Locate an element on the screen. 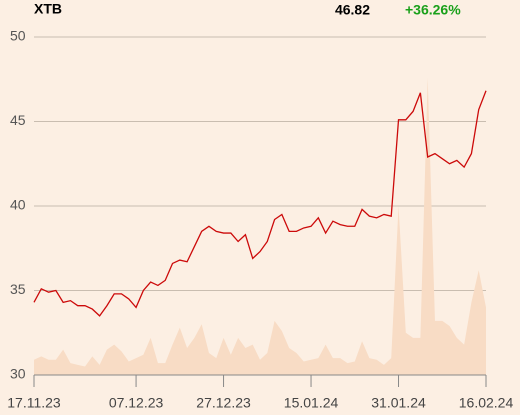 Image resolution: width=520 pixels, height=415 pixels. y-tick-label: 35 is located at coordinates (18, 289).